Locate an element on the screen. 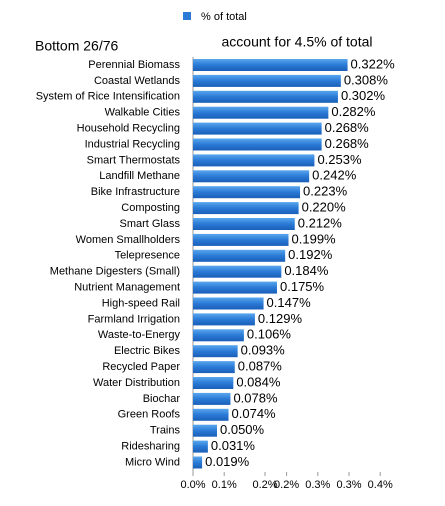 This screenshot has width=445, height=506. value-label: 0.282% is located at coordinates (353, 111).